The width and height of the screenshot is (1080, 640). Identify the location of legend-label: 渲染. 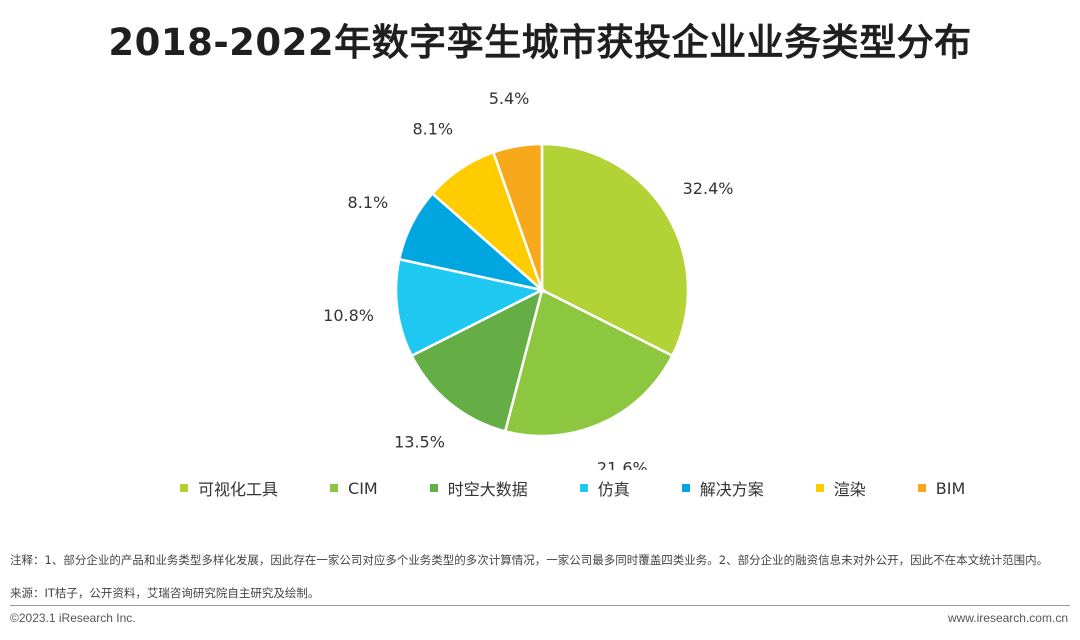
(849, 489).